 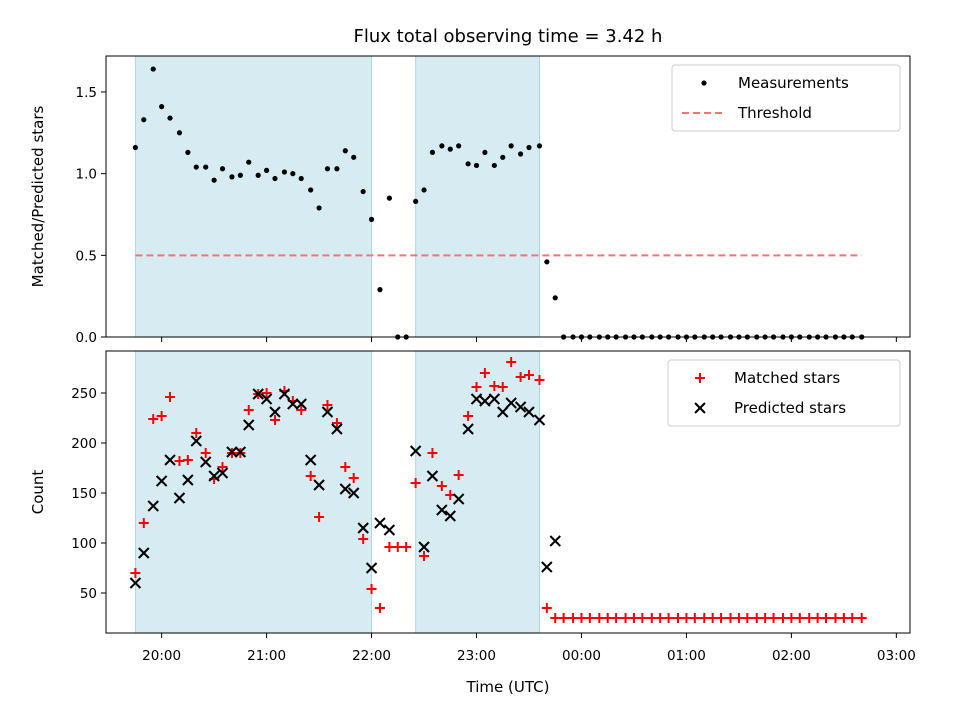 What do you see at coordinates (896, 656) in the screenshot?
I see `x-tick-label: 03:00` at bounding box center [896, 656].